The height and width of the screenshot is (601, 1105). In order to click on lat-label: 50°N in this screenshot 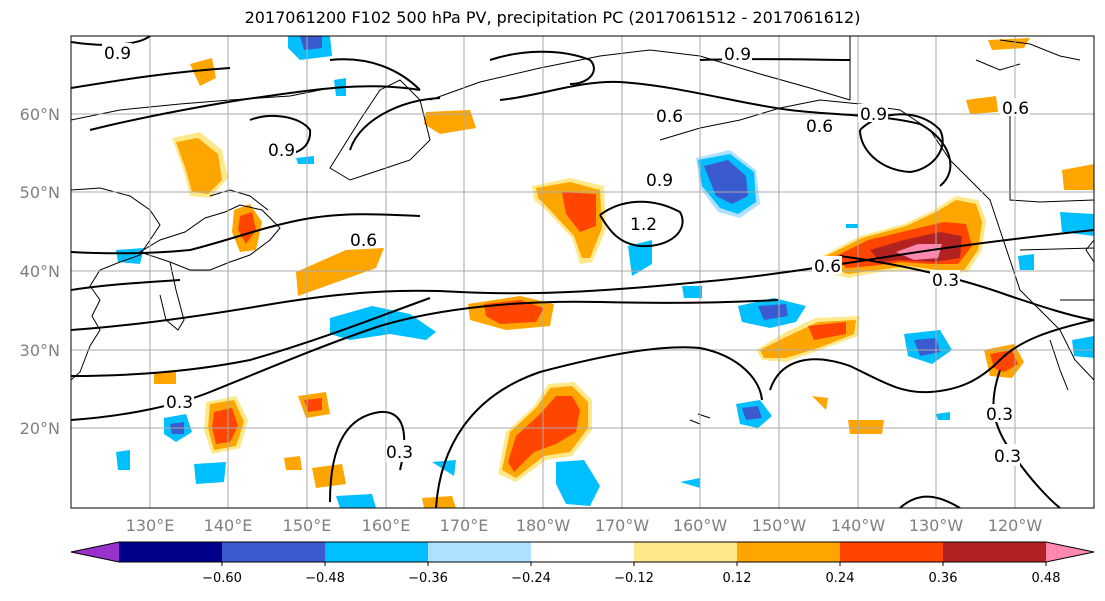, I will do `click(40, 192)`.